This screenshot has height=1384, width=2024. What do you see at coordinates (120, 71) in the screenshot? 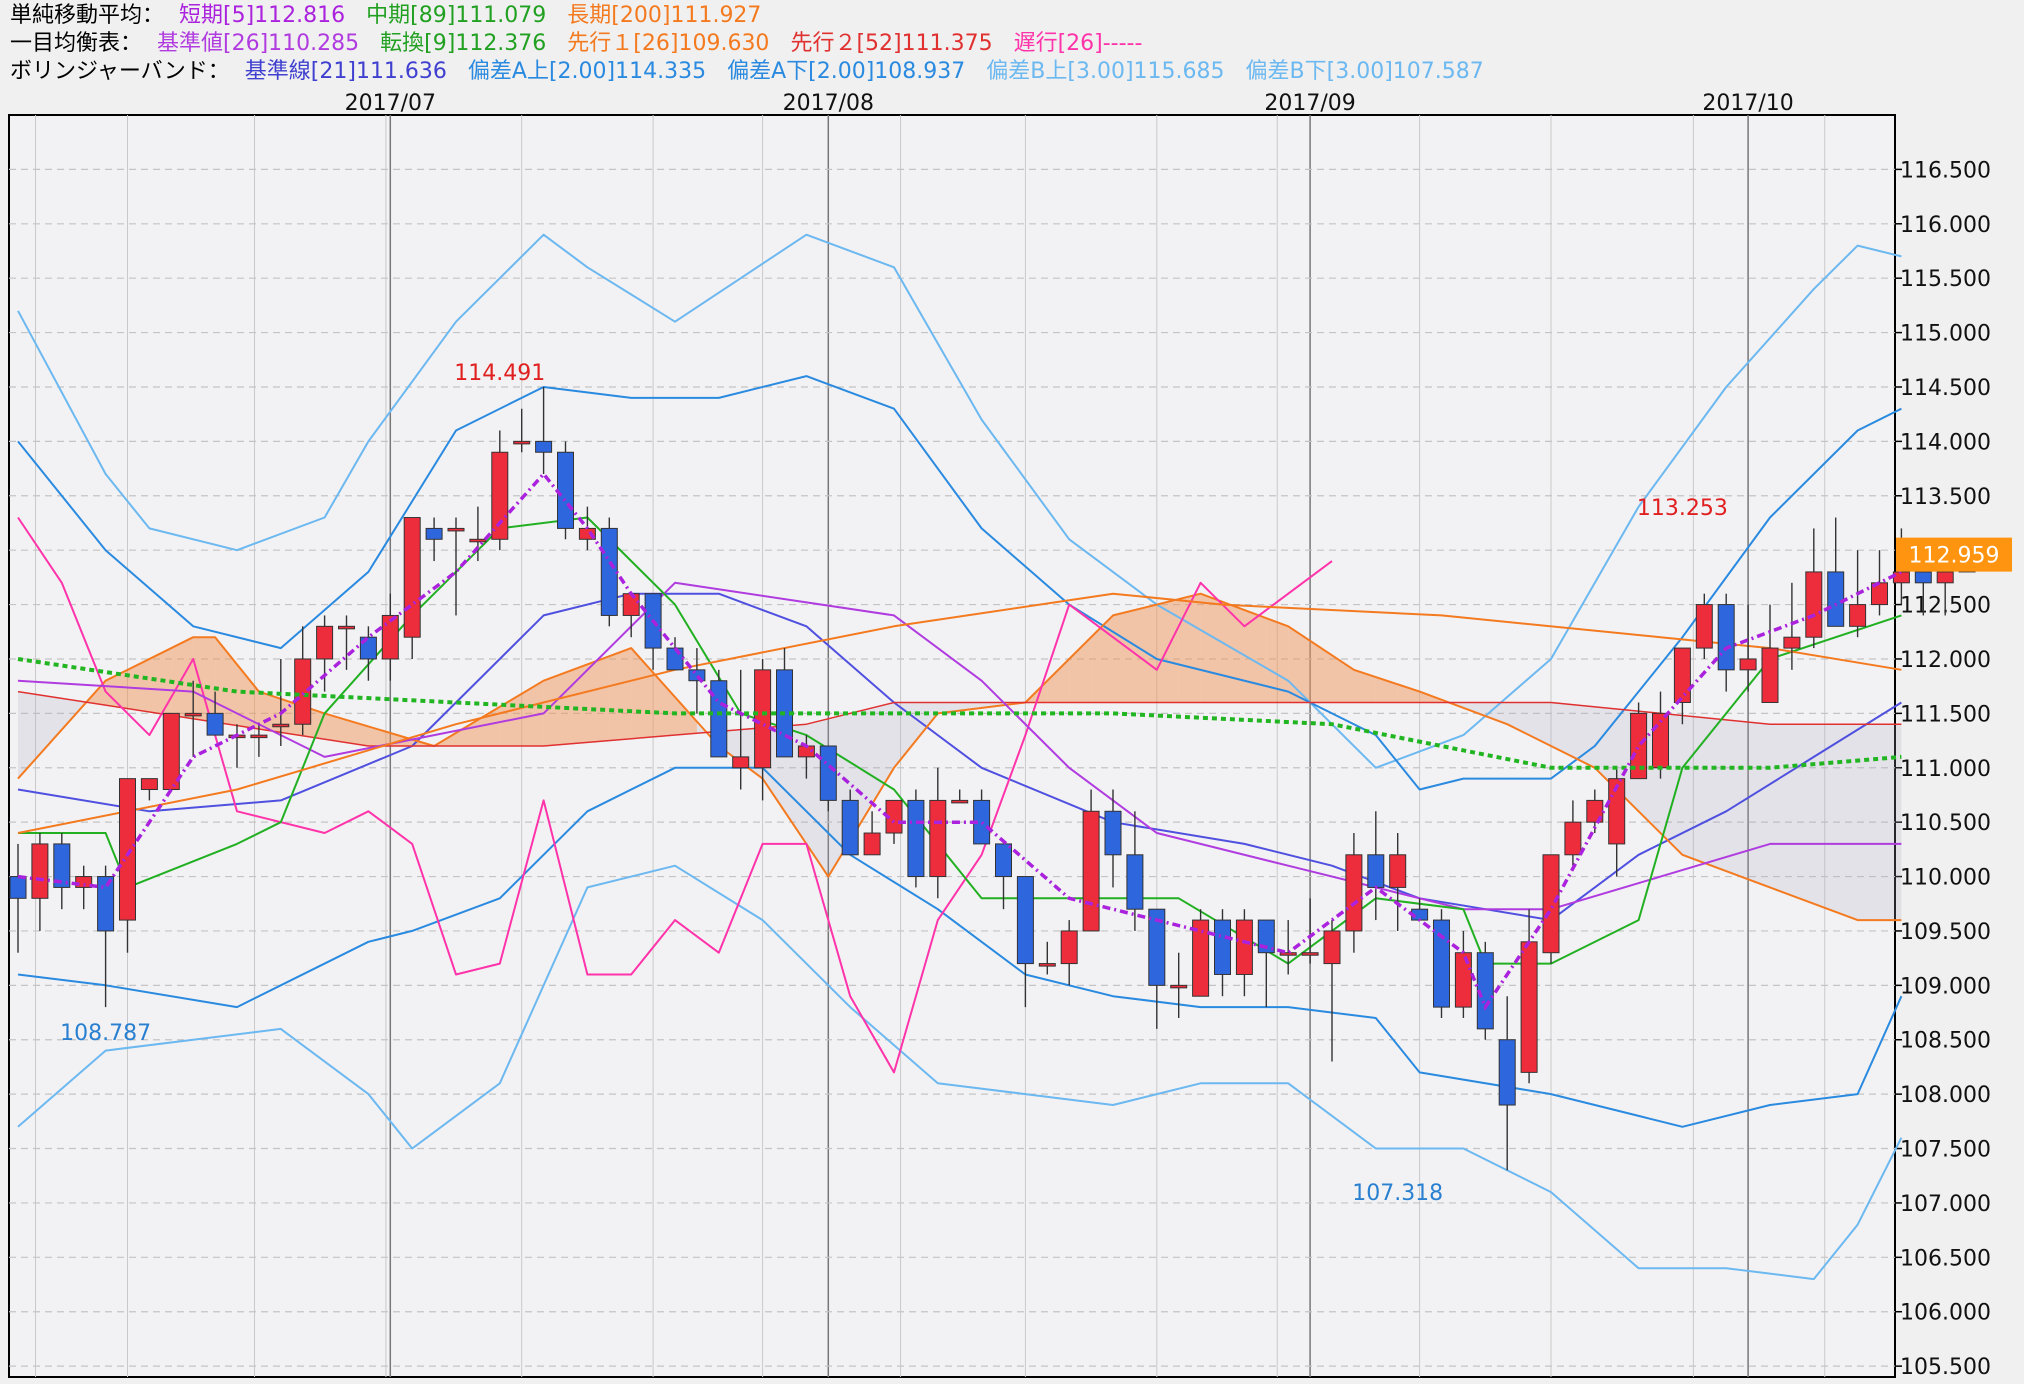
I see `bollinger-legend-label: ボリンジャーバンド：` at bounding box center [120, 71].